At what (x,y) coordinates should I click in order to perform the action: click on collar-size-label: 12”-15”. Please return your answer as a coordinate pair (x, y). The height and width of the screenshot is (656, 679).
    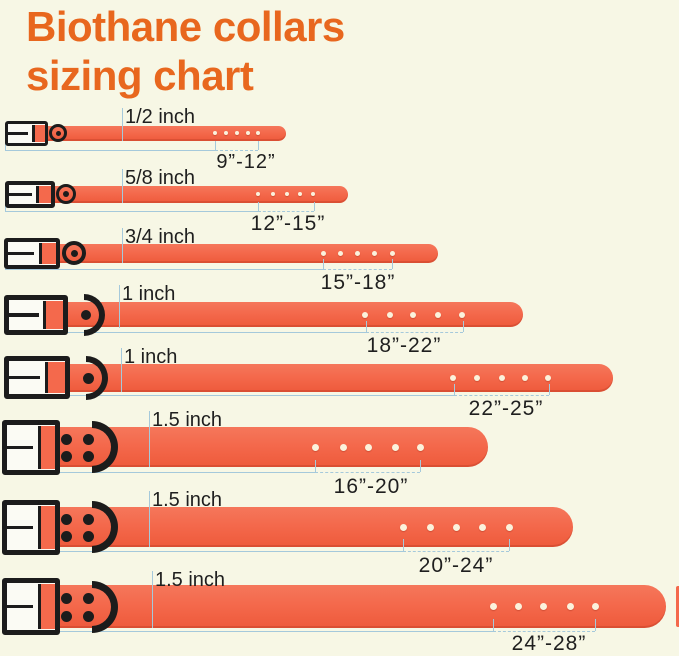
    Looking at the image, I should click on (288, 223).